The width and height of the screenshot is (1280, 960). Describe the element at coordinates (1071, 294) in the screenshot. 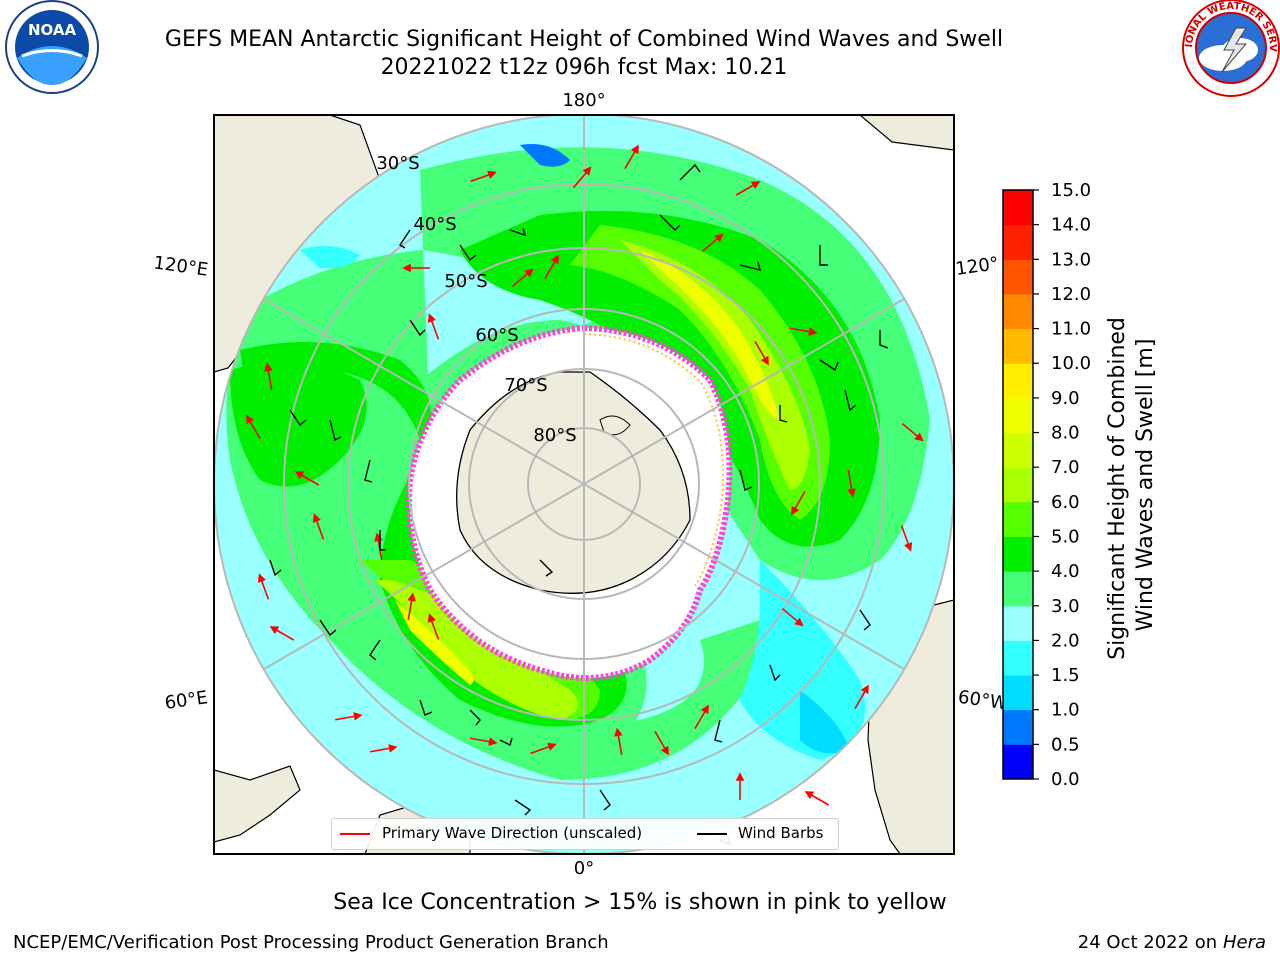

I see `colorbar-tick-label: 12.0` at that location.